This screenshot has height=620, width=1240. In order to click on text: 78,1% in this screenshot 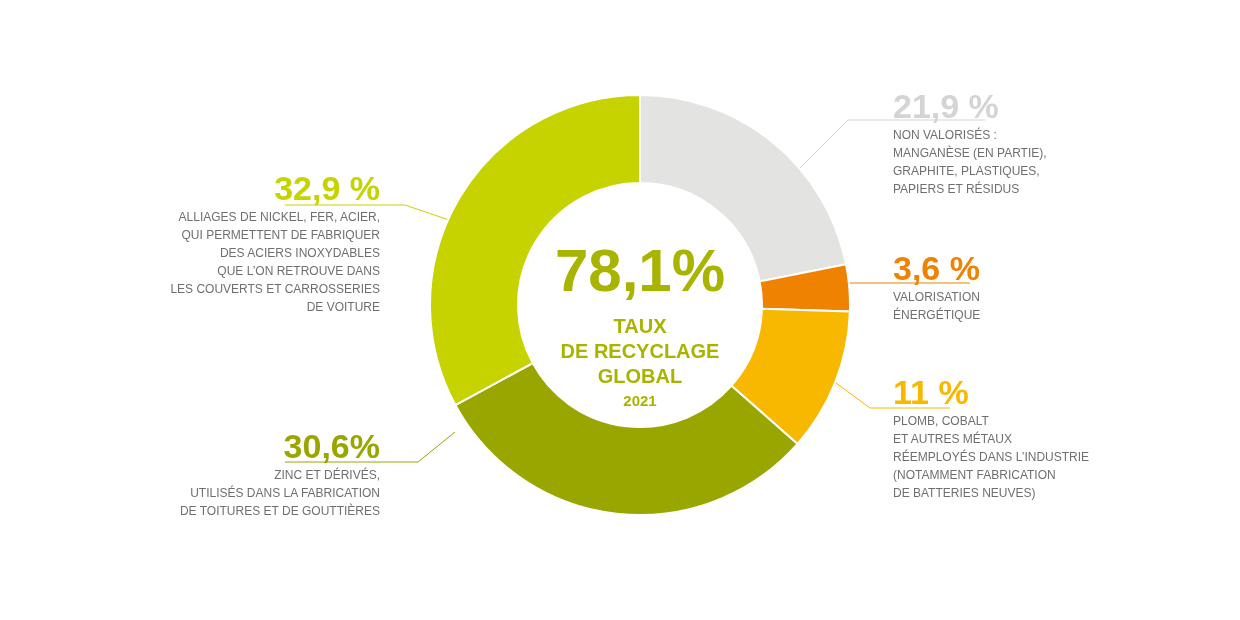, I will do `click(640, 270)`.